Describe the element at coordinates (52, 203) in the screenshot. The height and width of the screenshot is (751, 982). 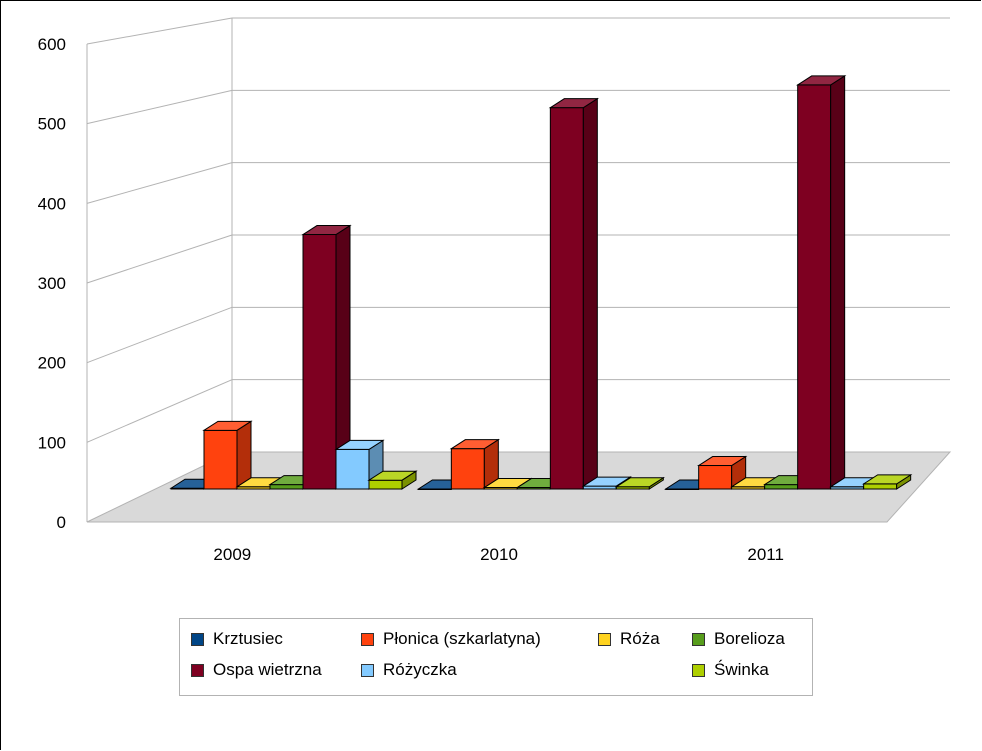
I see `y-tick-label: 400` at that location.